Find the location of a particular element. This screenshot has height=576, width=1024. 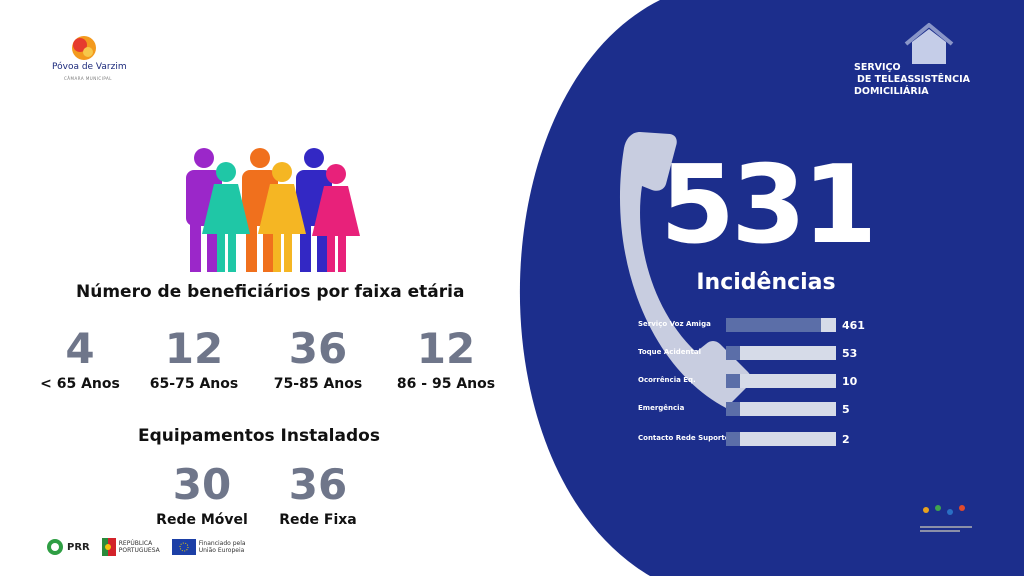

eu-line1: Financiado pela is located at coordinates (222, 543).